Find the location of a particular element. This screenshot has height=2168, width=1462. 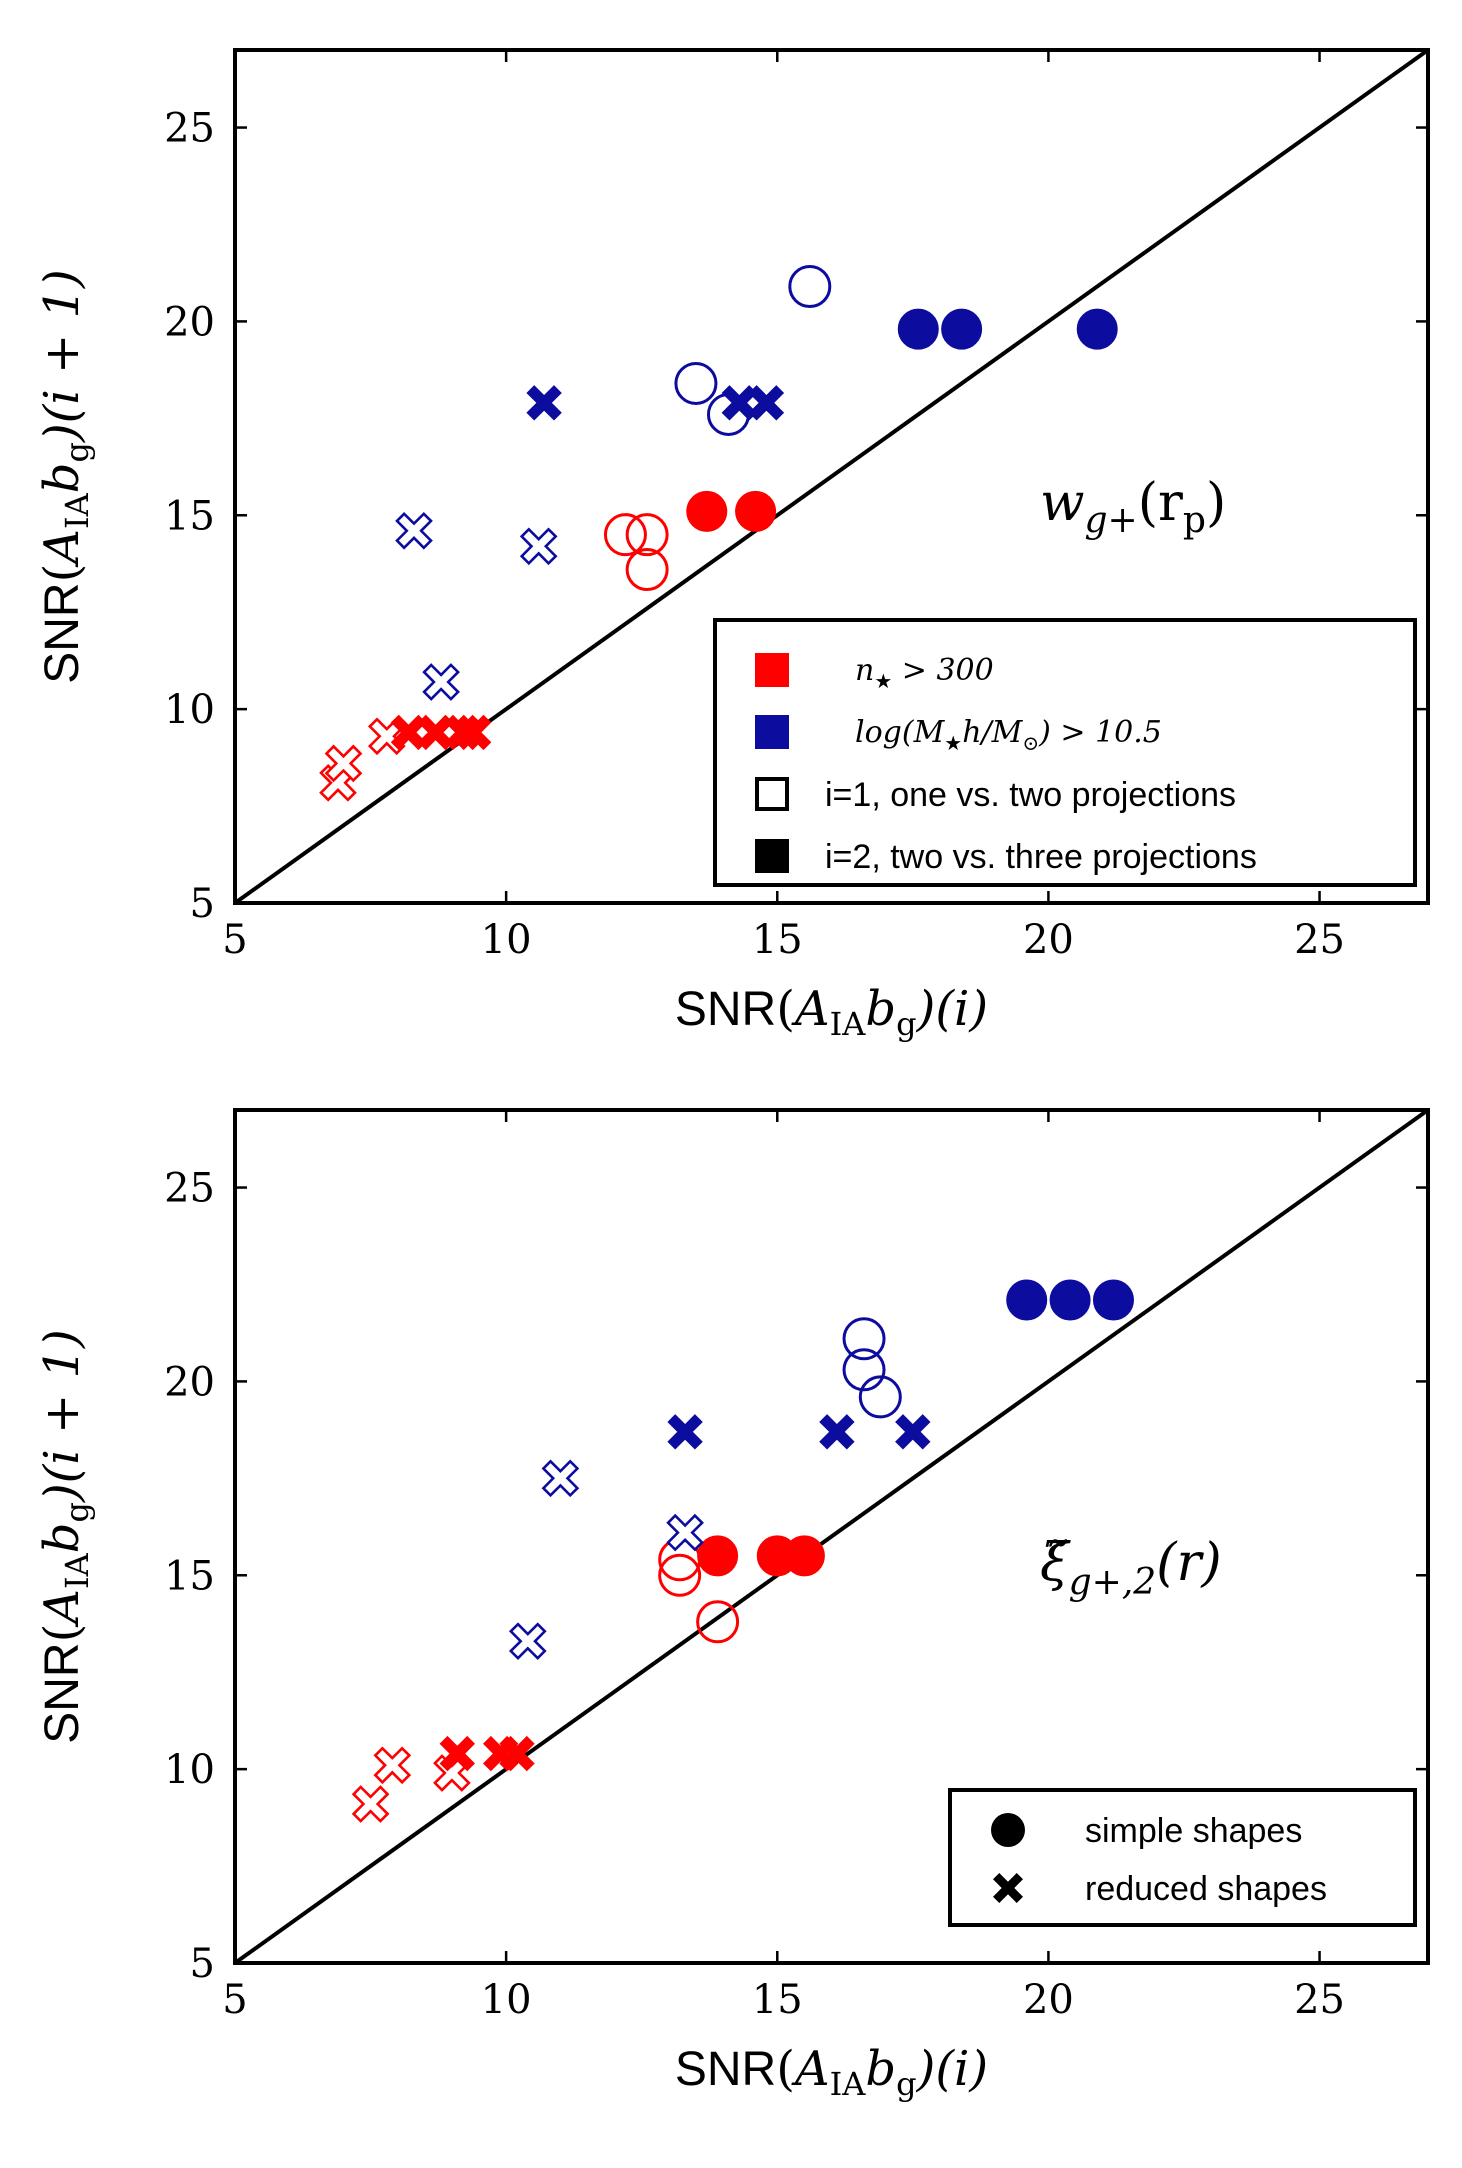

legend-label: reduced shapes is located at coordinates (1206, 1889).